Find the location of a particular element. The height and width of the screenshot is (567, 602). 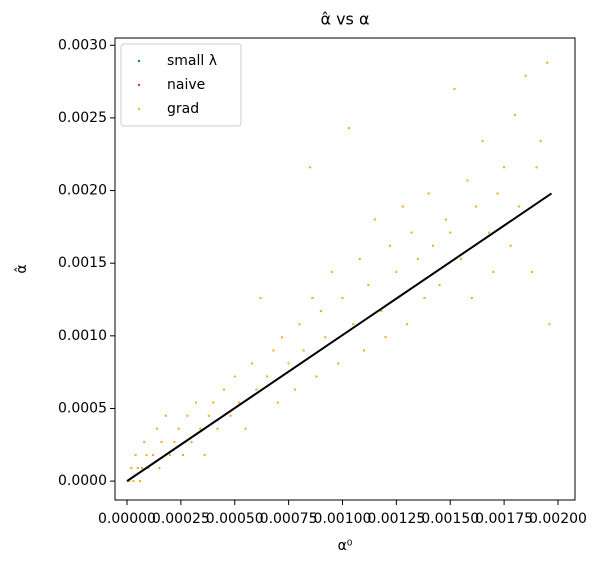

x-tick-label: 0.00050 is located at coordinates (235, 519).